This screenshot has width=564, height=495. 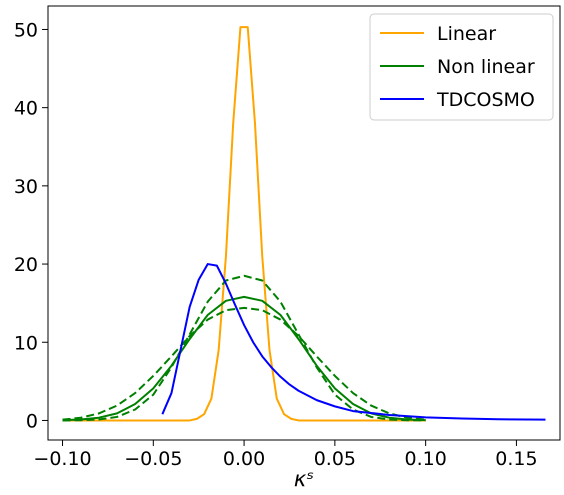 What do you see at coordinates (516, 459) in the screenshot?
I see `x-tick-label: 0.15` at bounding box center [516, 459].